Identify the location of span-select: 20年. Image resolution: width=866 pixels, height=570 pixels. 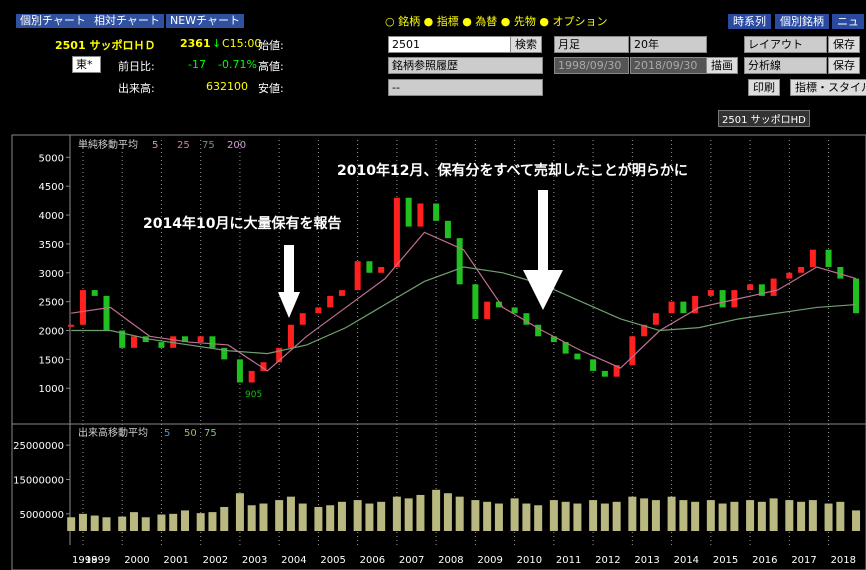
(668, 44).